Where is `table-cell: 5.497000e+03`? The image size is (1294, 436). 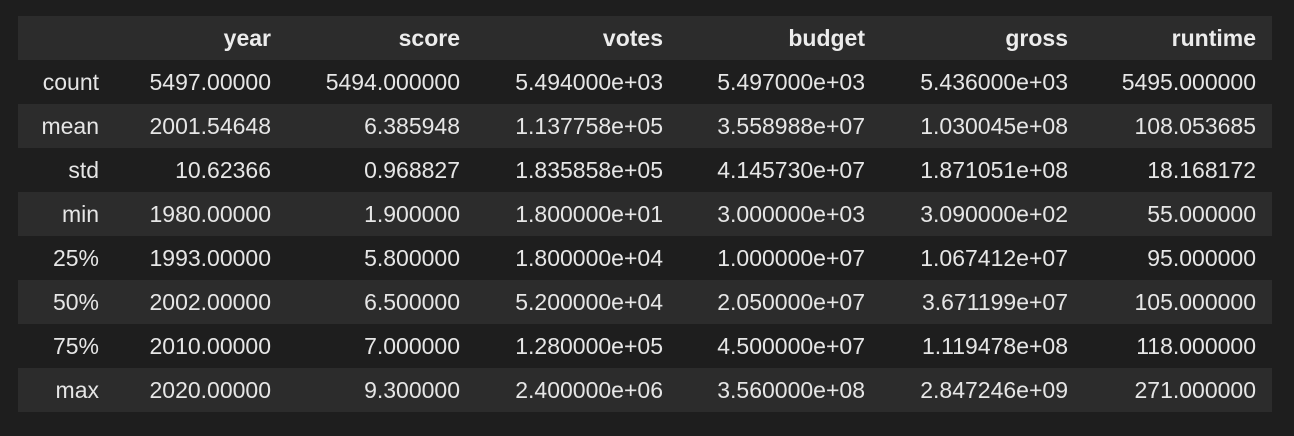
table-cell: 5.497000e+03 is located at coordinates (791, 82).